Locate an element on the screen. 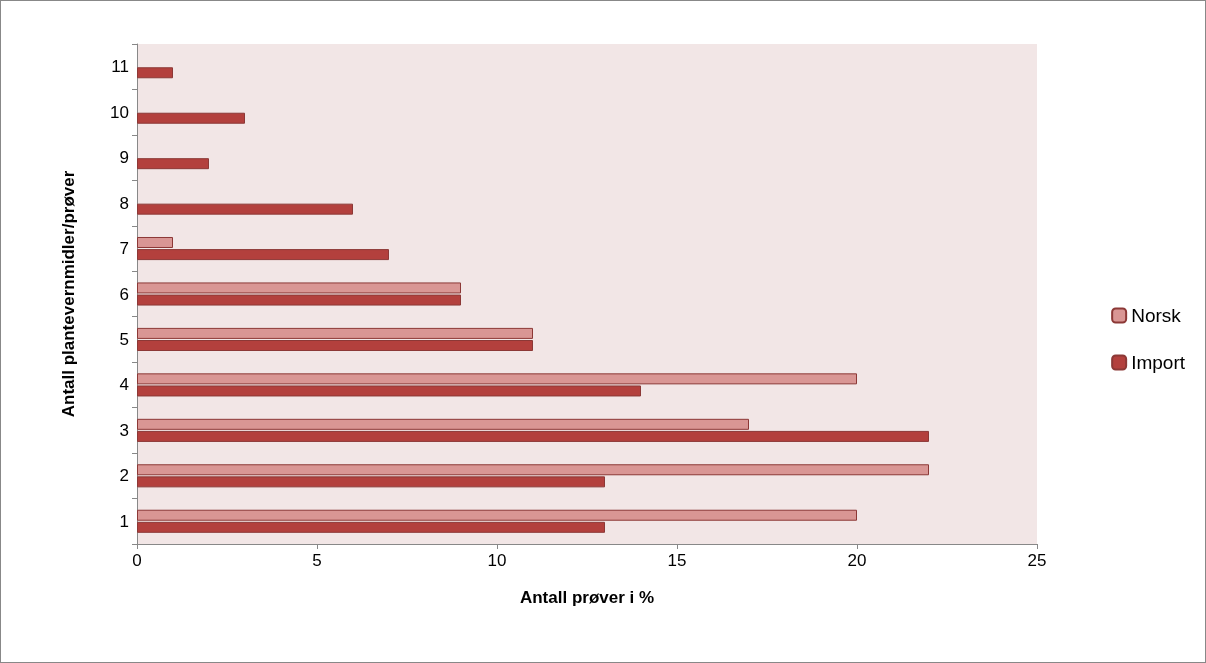  y-tick-label: 10 is located at coordinates (119, 112).